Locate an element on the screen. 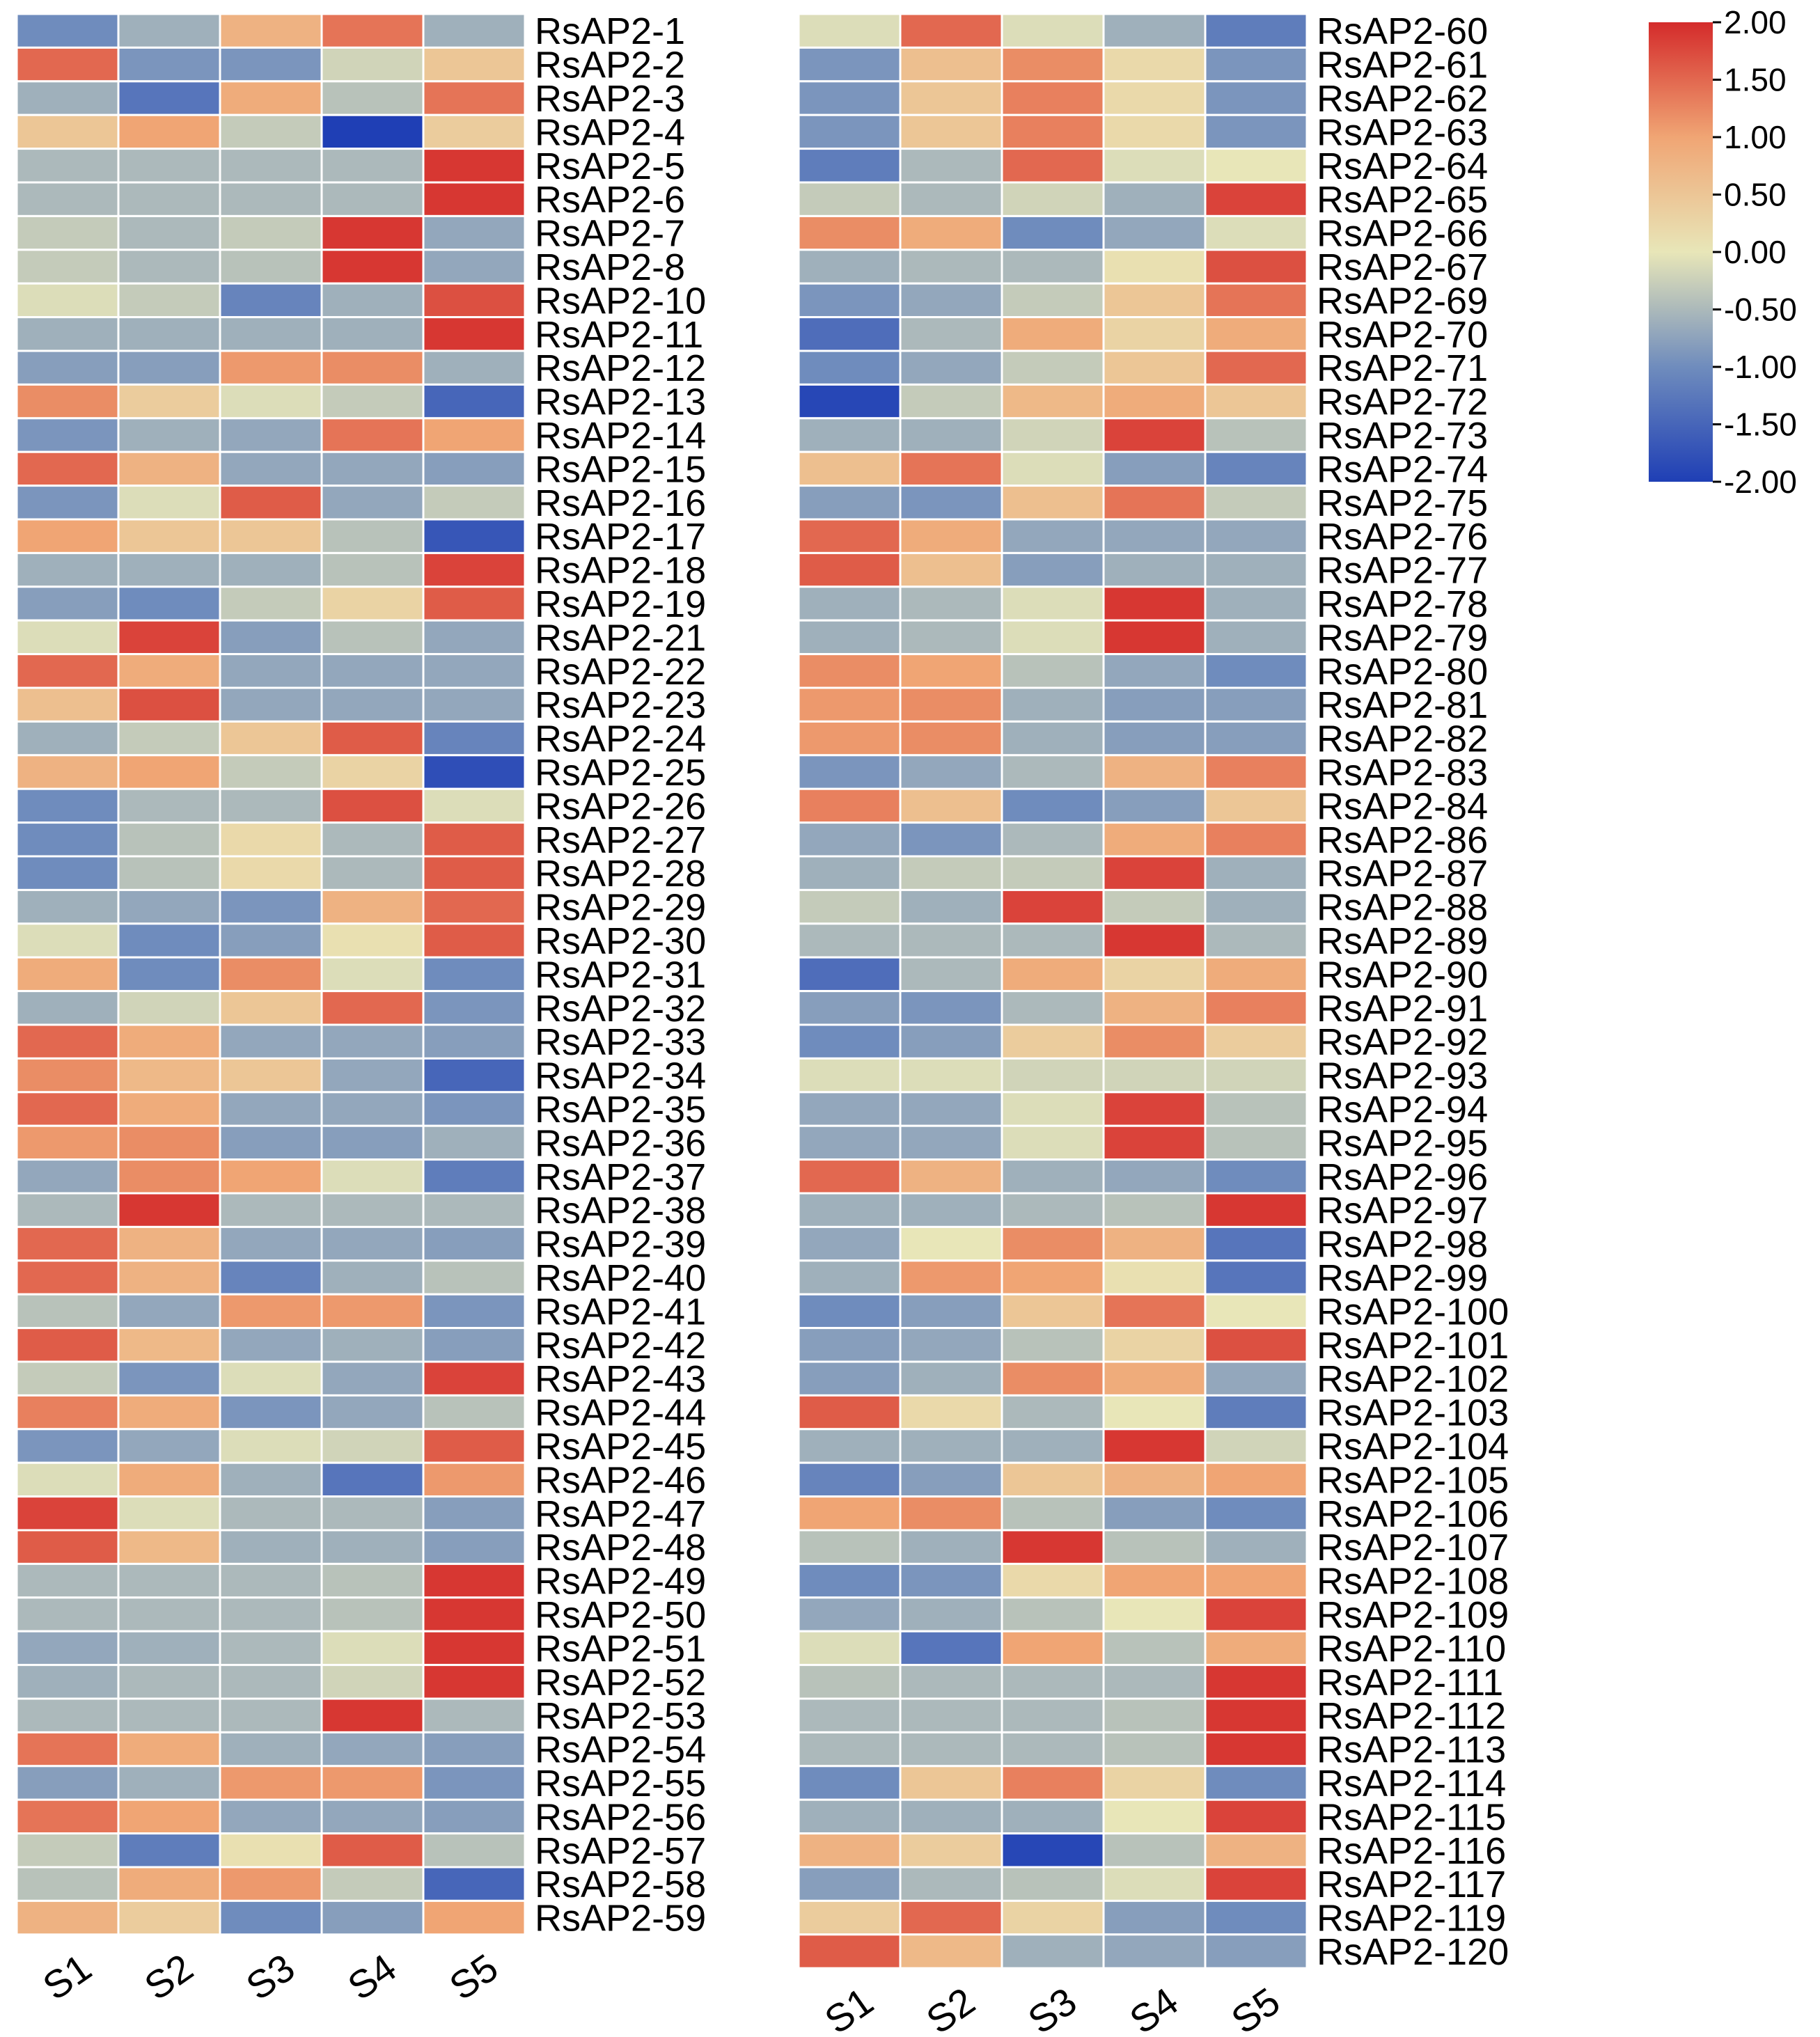 The image size is (1820, 2037). gene-label: RsAP2-79 is located at coordinates (1402, 638).